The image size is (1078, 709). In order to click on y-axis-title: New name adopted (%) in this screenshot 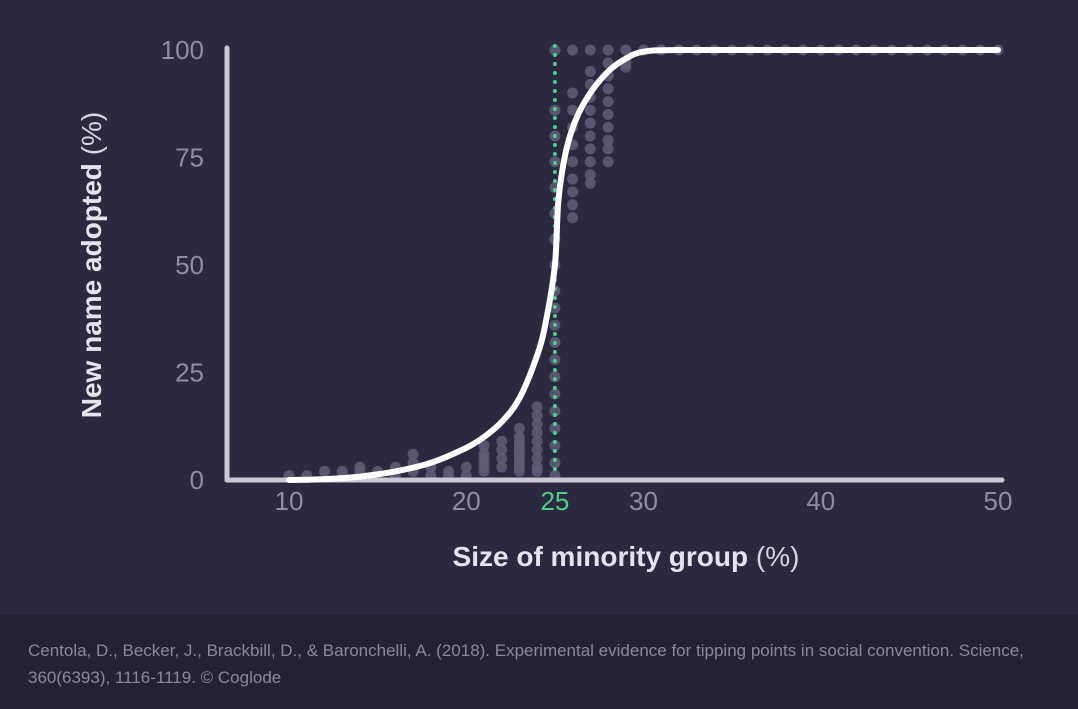, I will do `click(91, 265)`.